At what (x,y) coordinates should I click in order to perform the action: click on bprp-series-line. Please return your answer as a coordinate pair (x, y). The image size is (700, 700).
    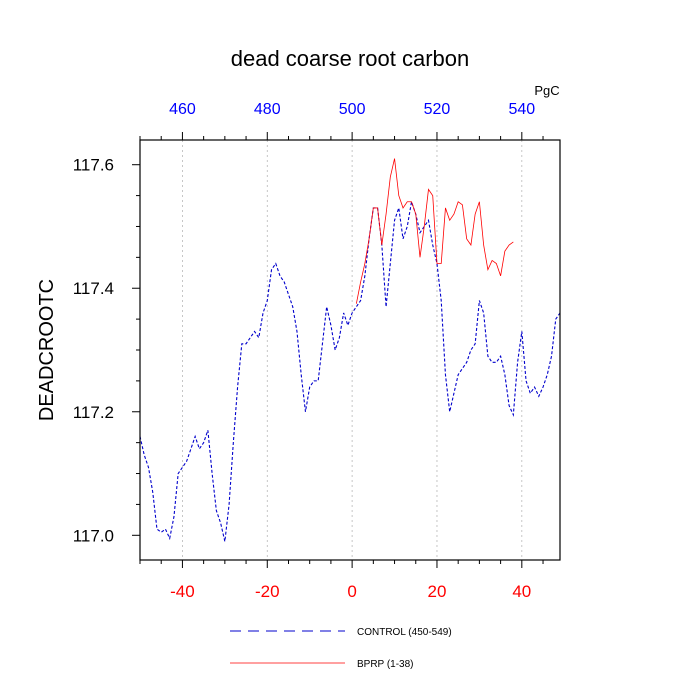
    Looking at the image, I should click on (434, 231).